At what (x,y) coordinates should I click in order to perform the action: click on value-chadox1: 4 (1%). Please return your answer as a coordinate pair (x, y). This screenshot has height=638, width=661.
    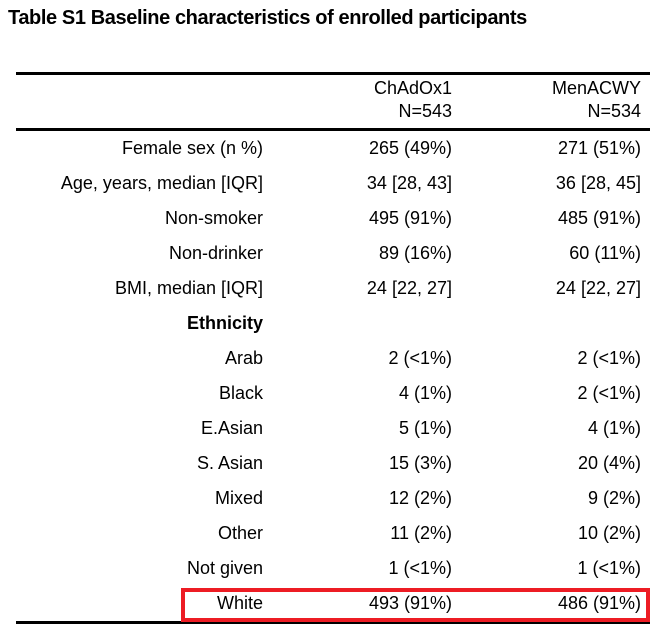
    Looking at the image, I should click on (425, 393).